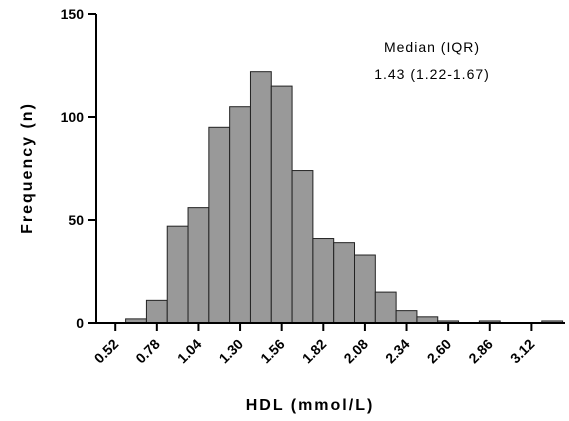  I want to click on x-tick-label: 3.12, so click(522, 351).